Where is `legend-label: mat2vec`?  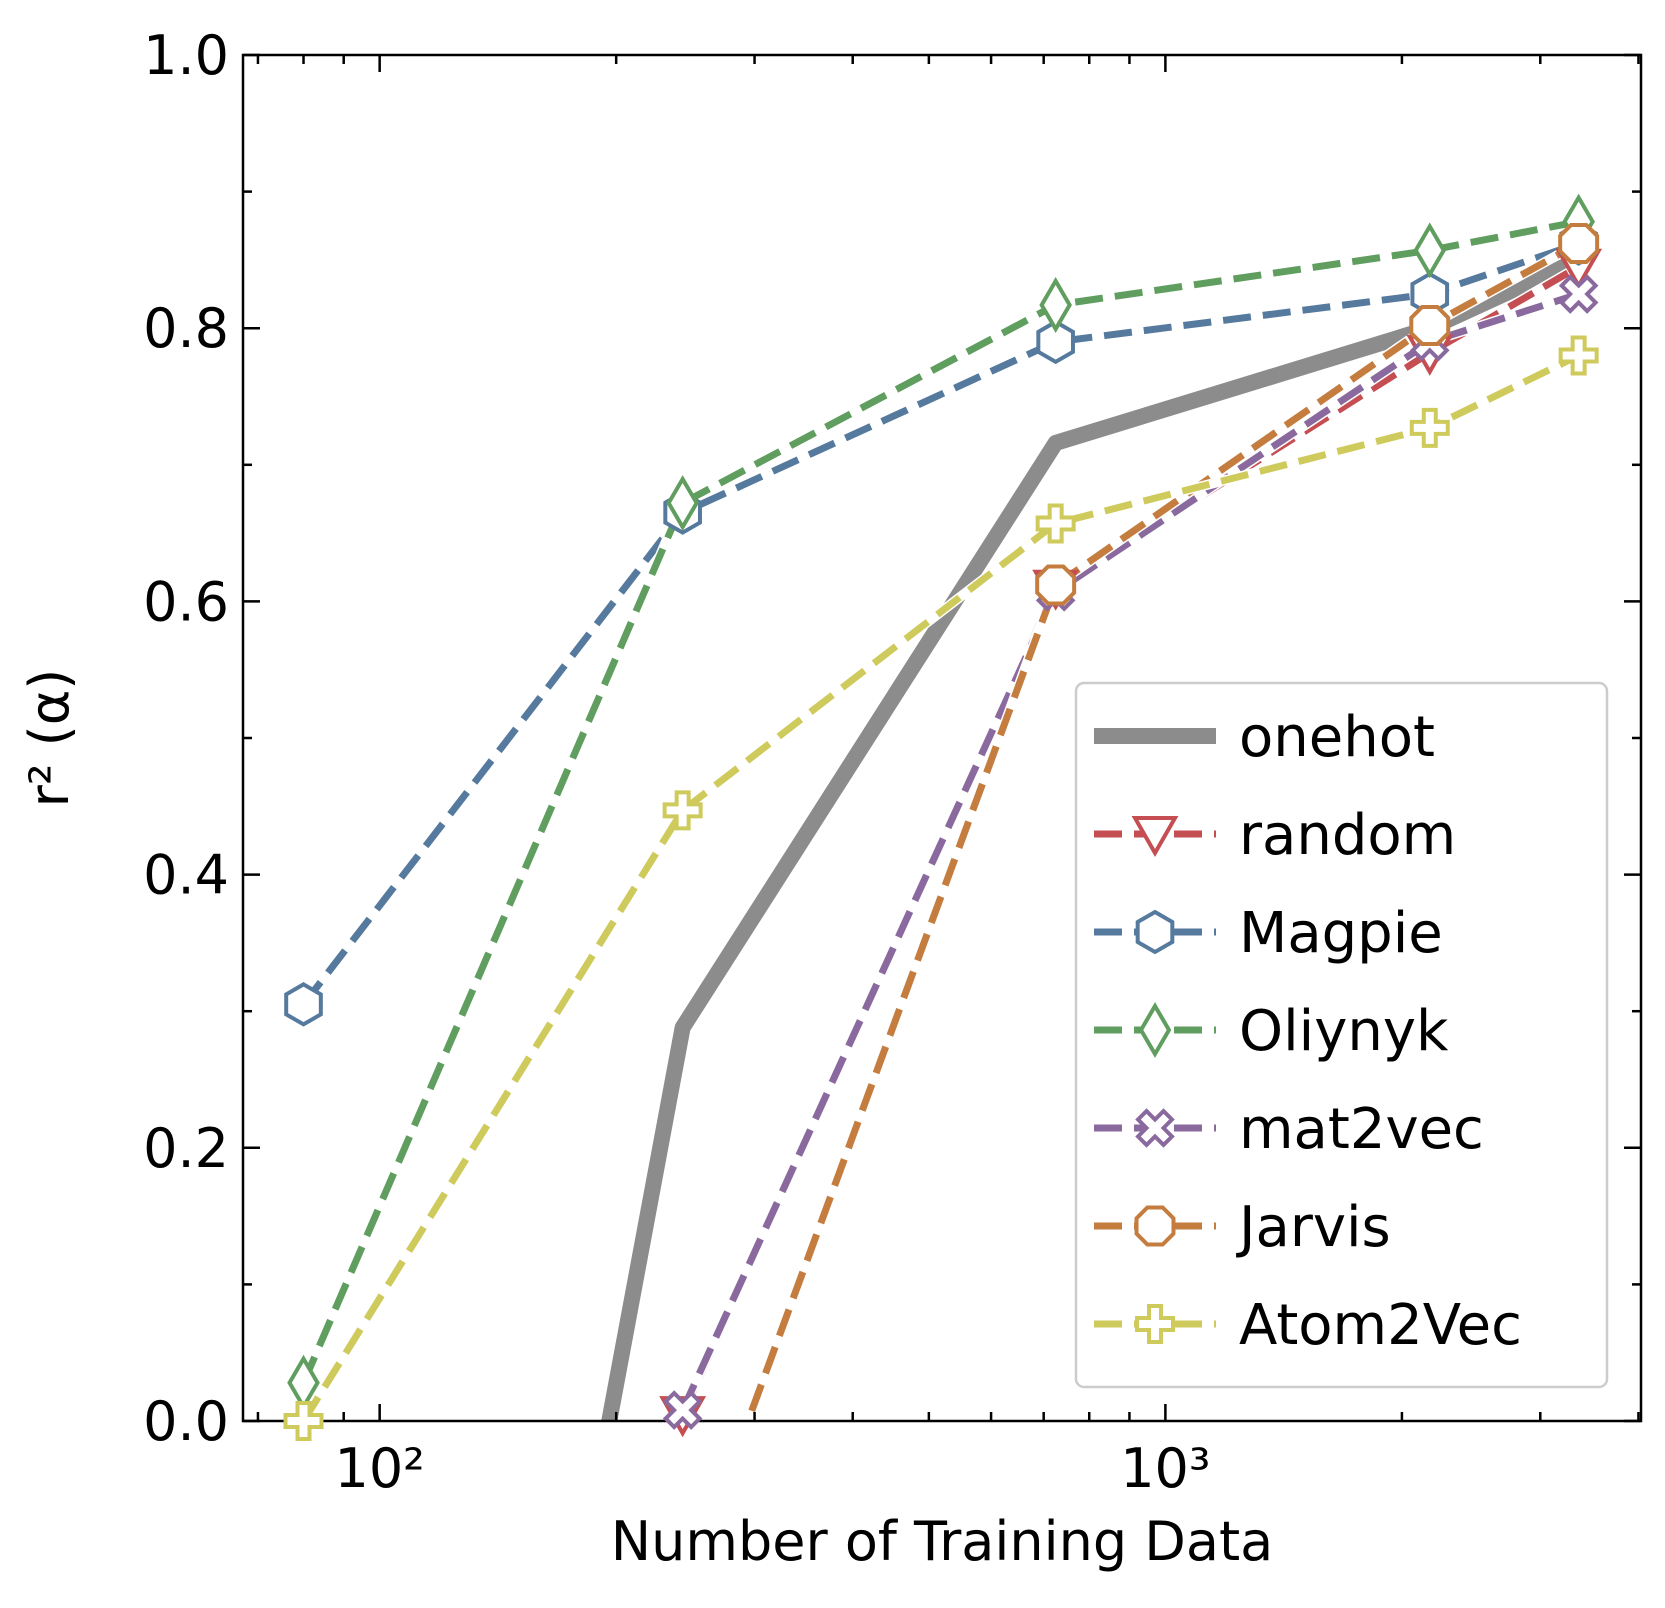
legend-label: mat2vec is located at coordinates (1361, 1129).